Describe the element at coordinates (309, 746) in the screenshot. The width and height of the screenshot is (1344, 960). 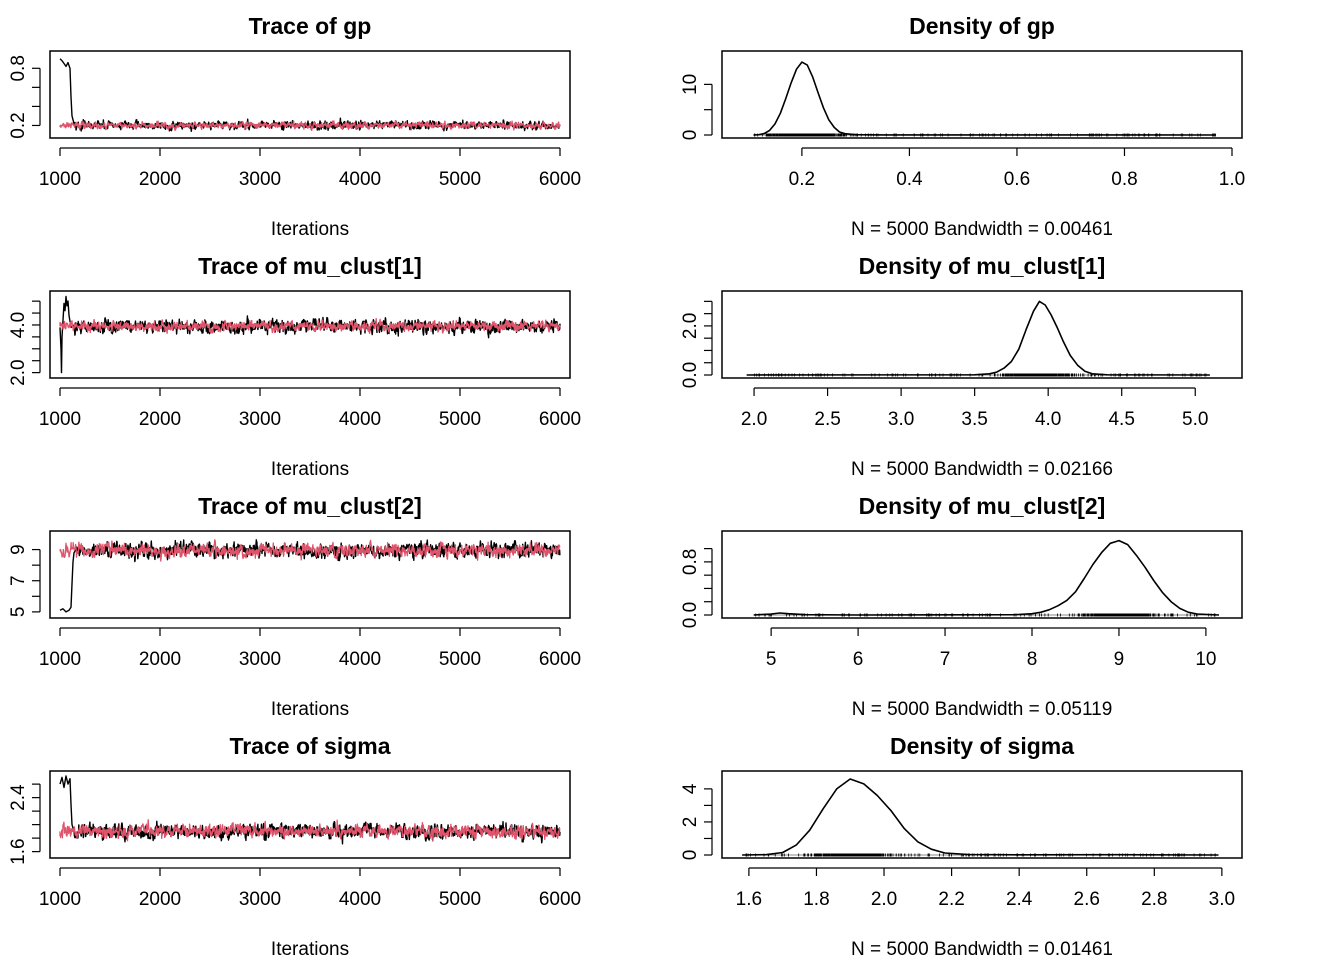
I see `panel-title: Trace of sigma` at that location.